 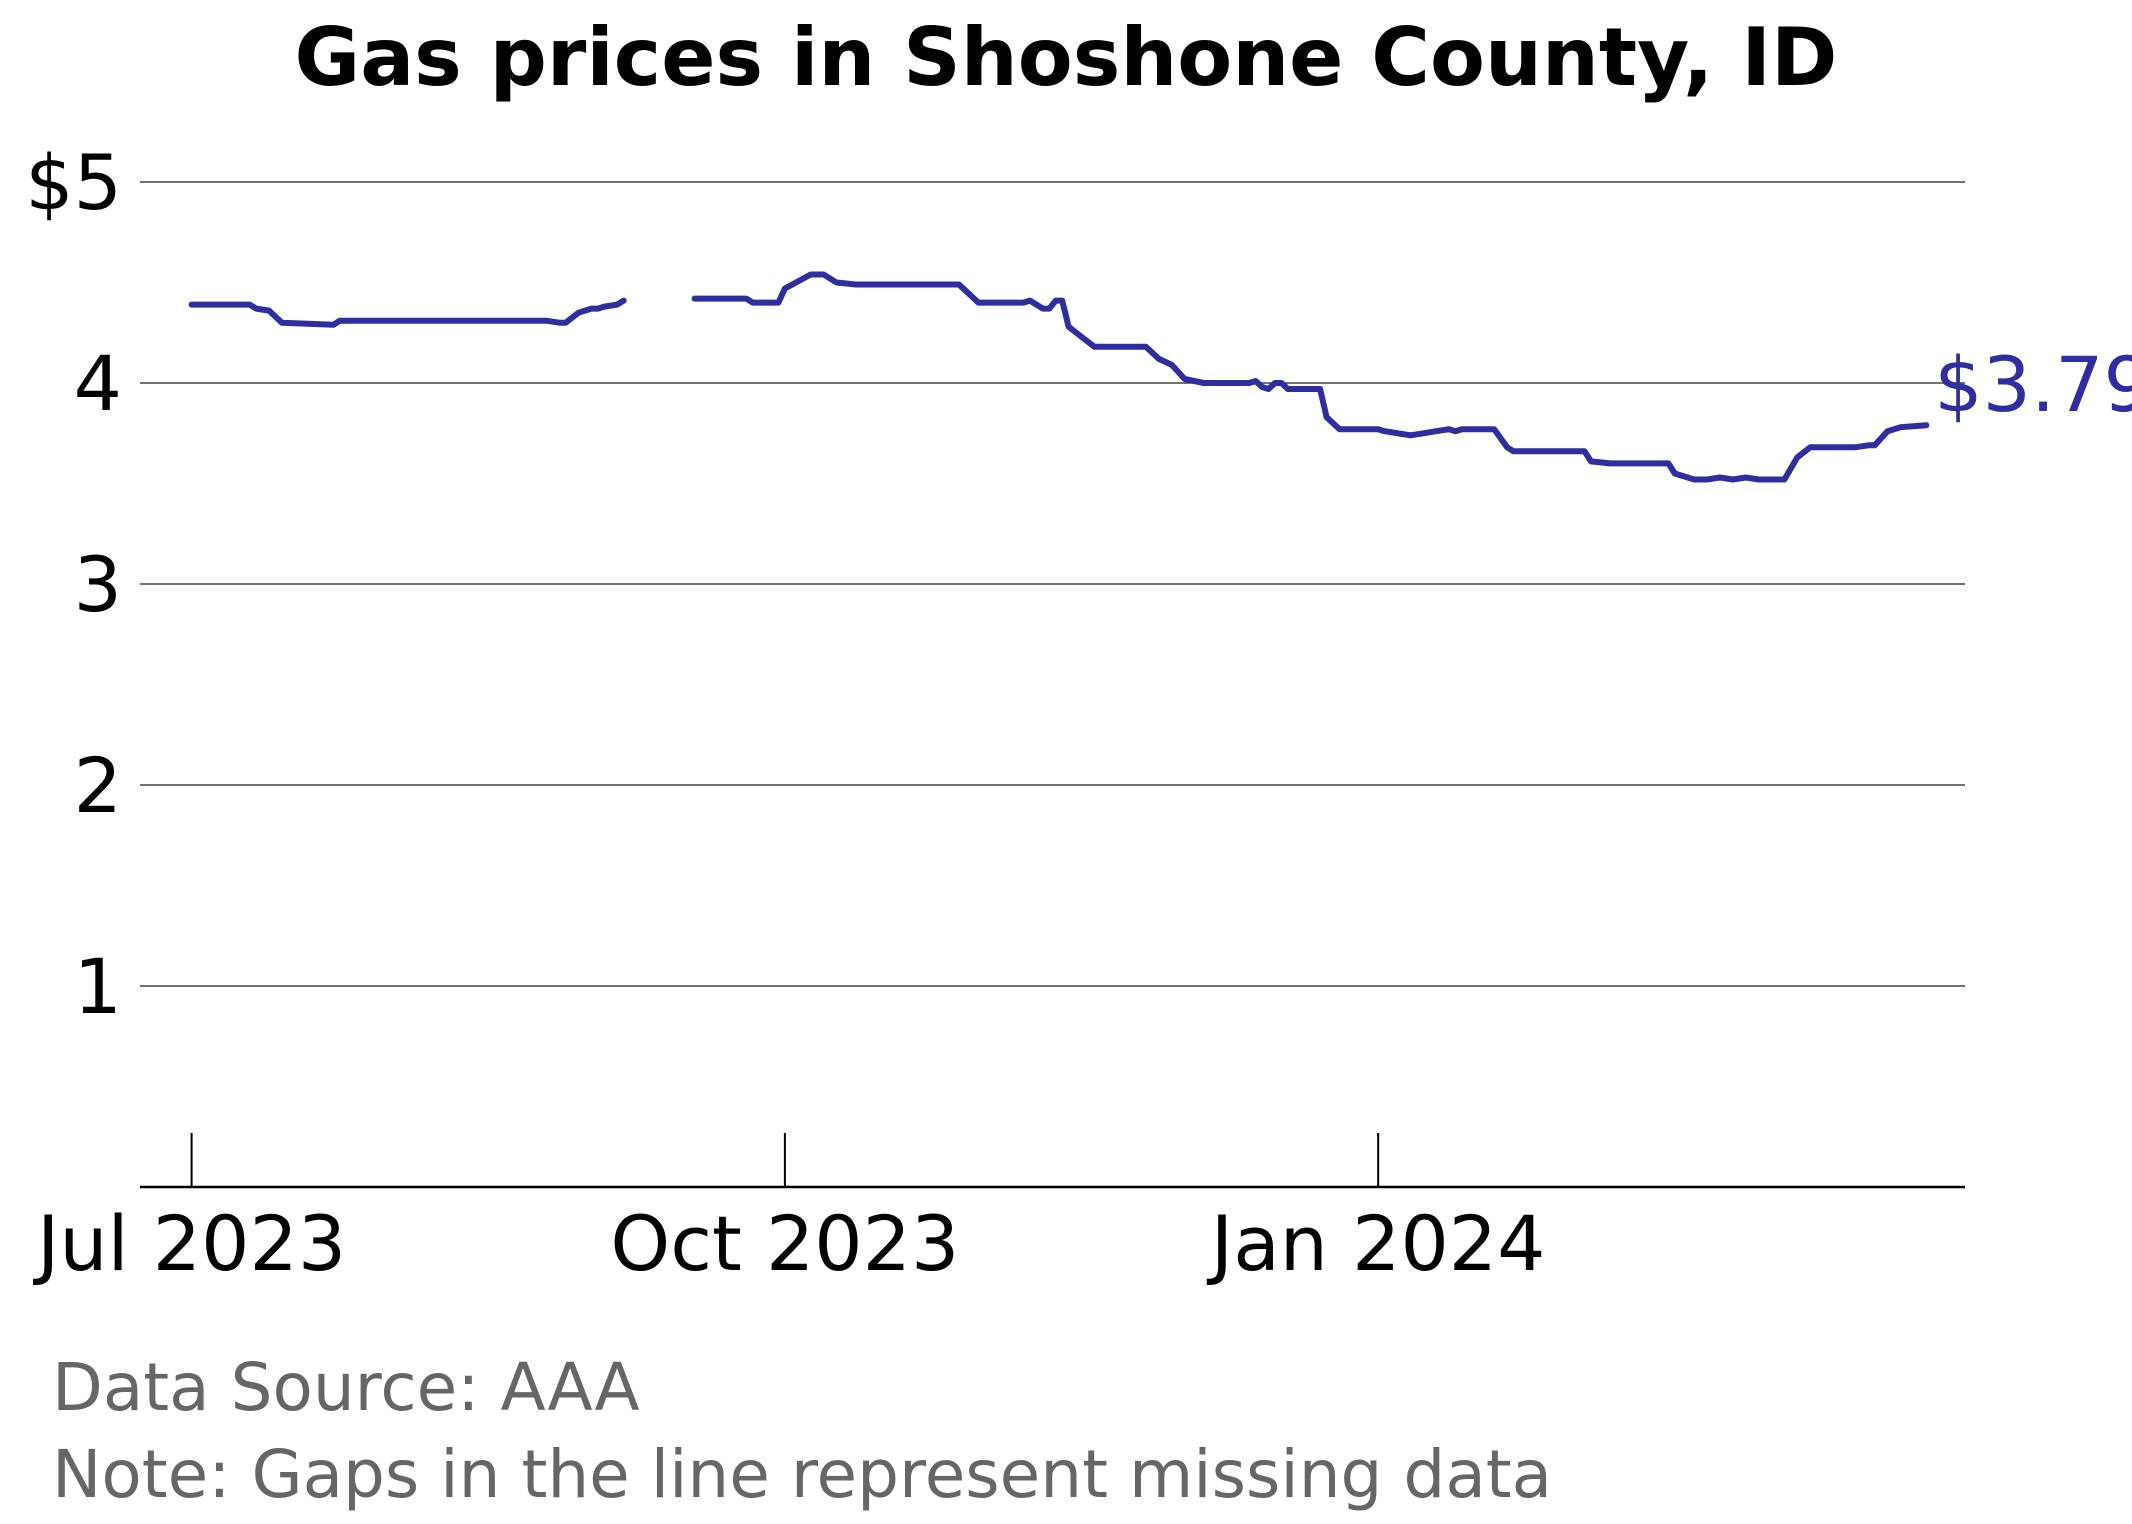 What do you see at coordinates (98, 584) in the screenshot?
I see `y-tick-label: 3` at bounding box center [98, 584].